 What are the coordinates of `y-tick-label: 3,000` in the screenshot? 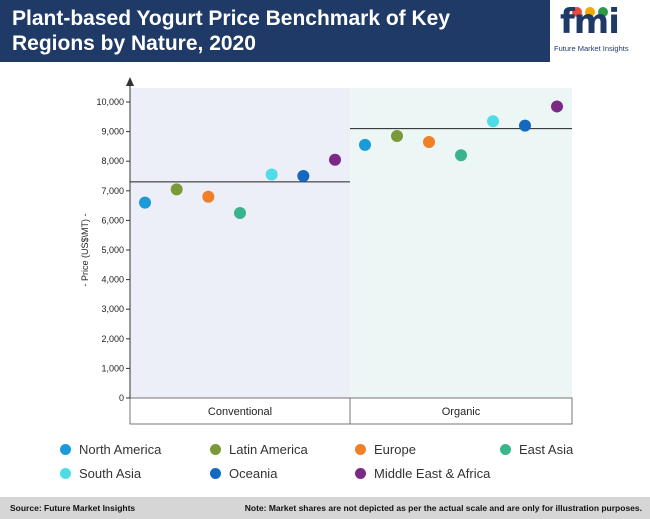 It's located at (112, 309).